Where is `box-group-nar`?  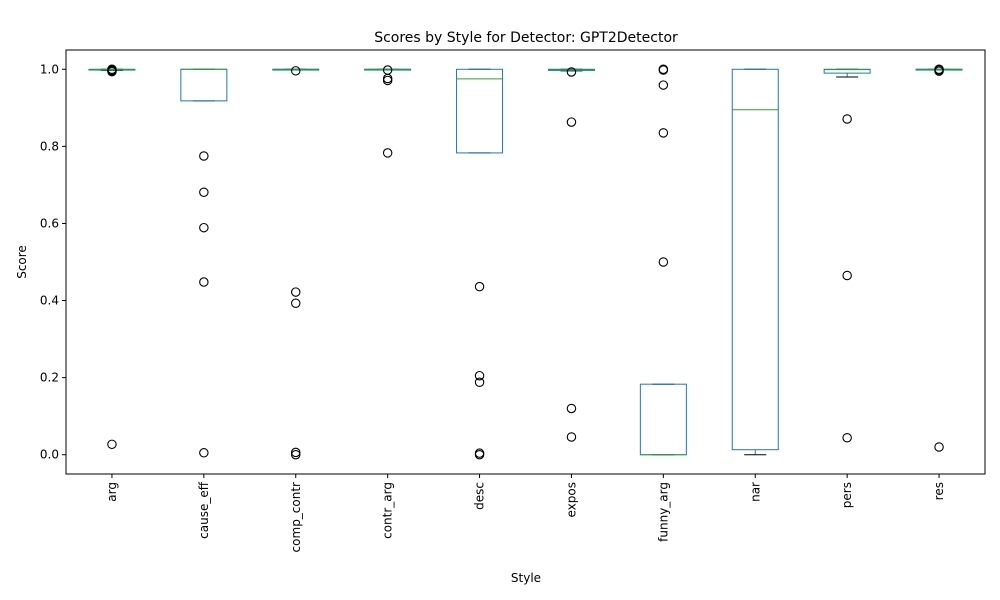 box-group-nar is located at coordinates (755, 262).